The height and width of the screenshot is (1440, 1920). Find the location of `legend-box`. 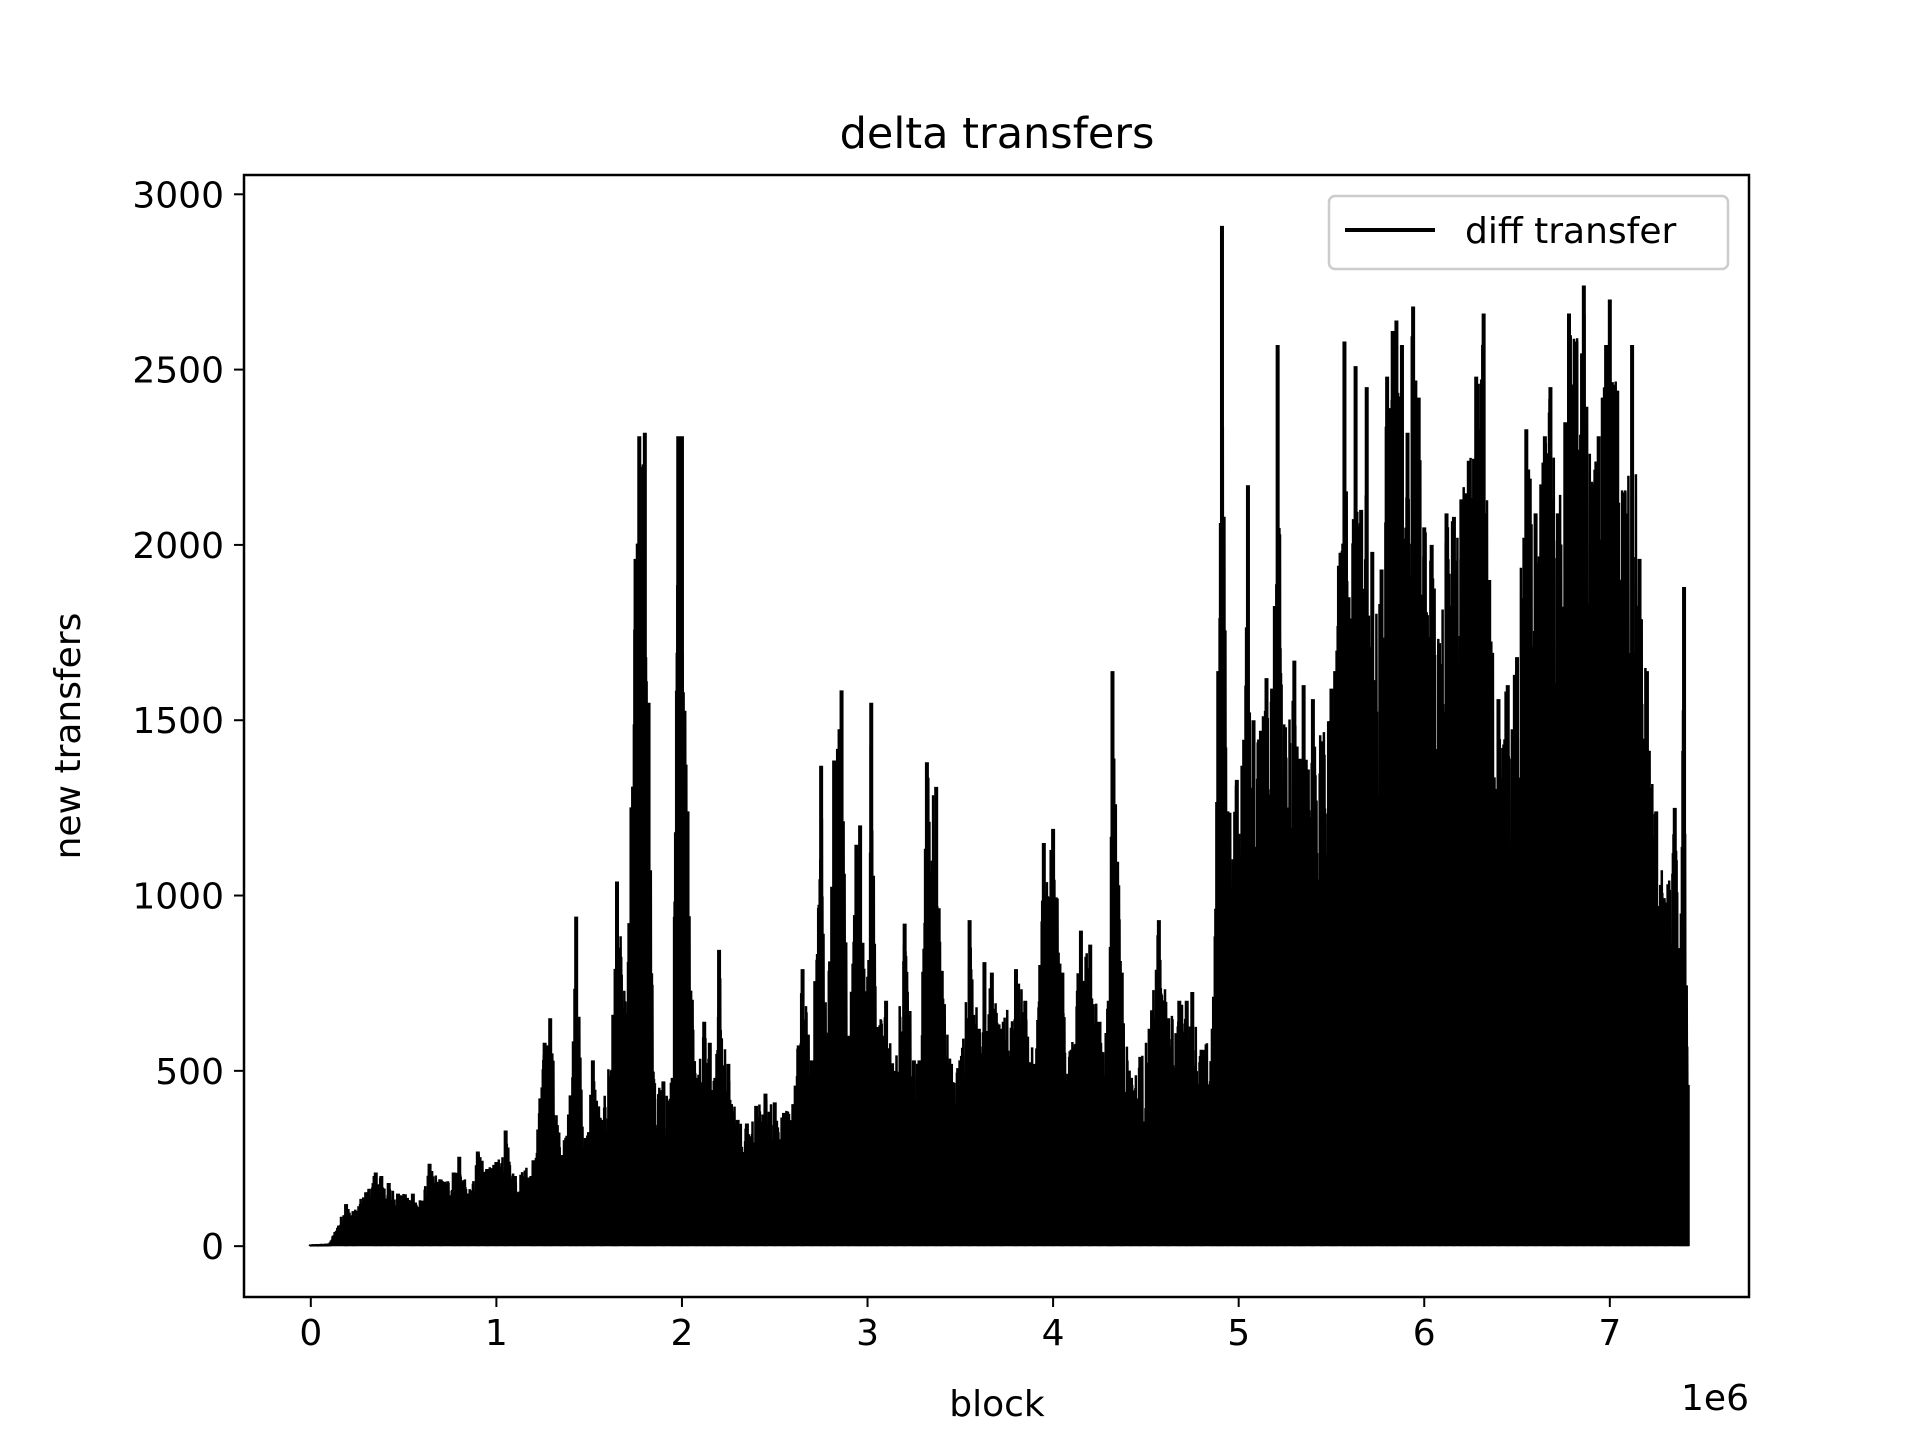

legend-box is located at coordinates (1528, 232).